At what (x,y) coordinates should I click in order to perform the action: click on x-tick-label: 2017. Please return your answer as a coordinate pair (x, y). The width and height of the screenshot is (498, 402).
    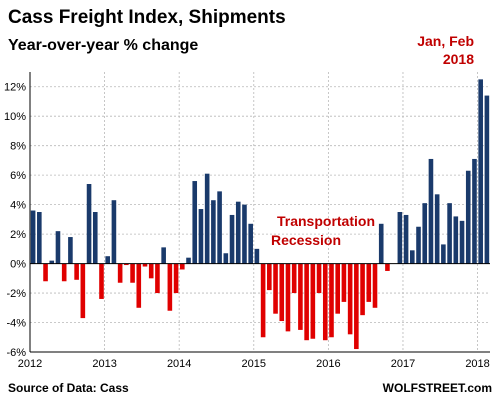
    Looking at the image, I should click on (403, 364).